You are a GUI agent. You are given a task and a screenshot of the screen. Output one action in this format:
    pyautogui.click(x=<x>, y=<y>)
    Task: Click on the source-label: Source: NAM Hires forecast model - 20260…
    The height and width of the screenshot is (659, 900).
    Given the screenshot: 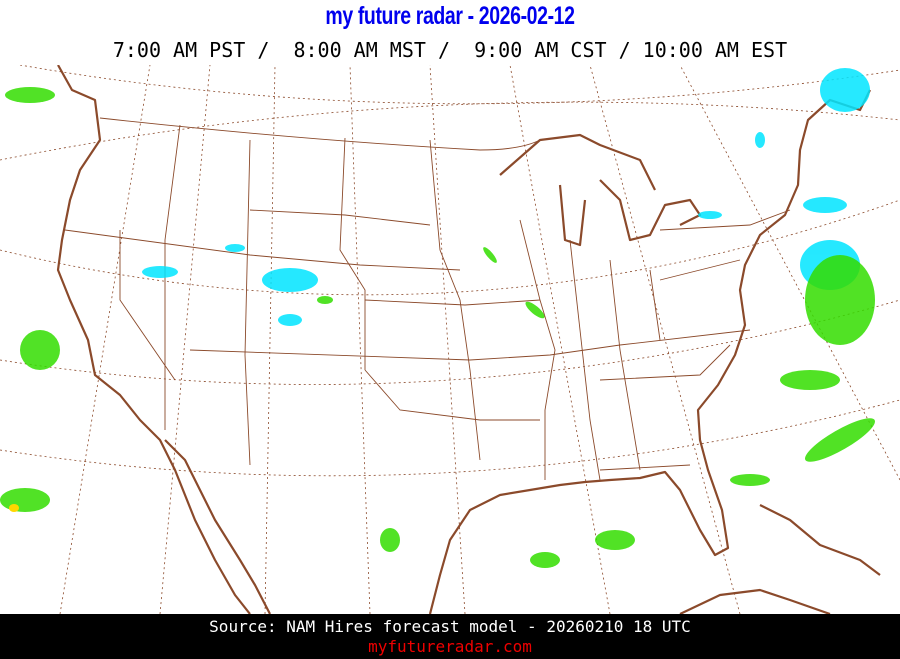 What is the action you would take?
    pyautogui.click(x=450, y=626)
    